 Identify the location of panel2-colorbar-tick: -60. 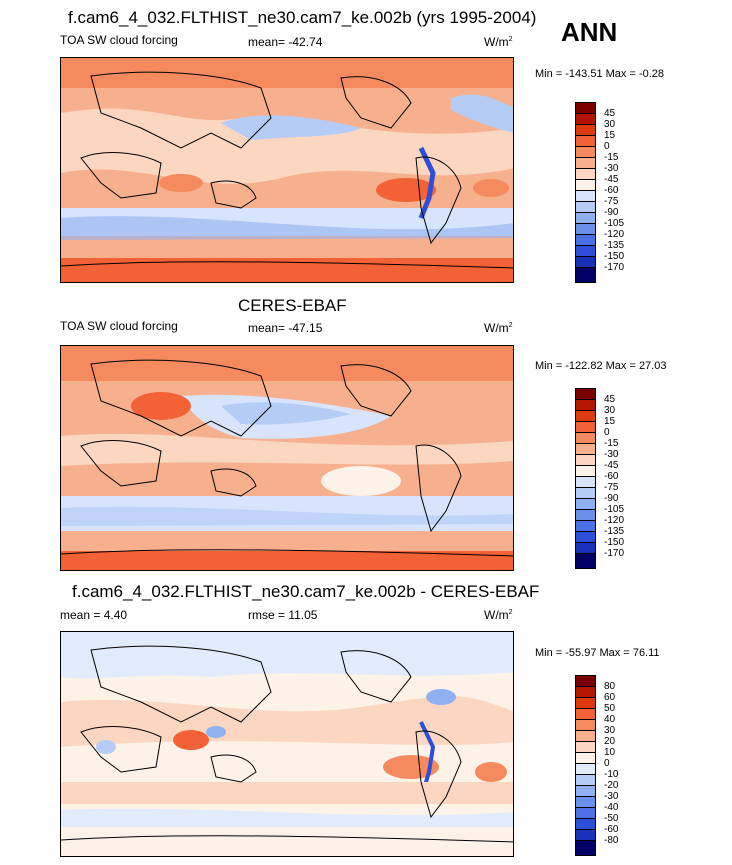
(611, 476).